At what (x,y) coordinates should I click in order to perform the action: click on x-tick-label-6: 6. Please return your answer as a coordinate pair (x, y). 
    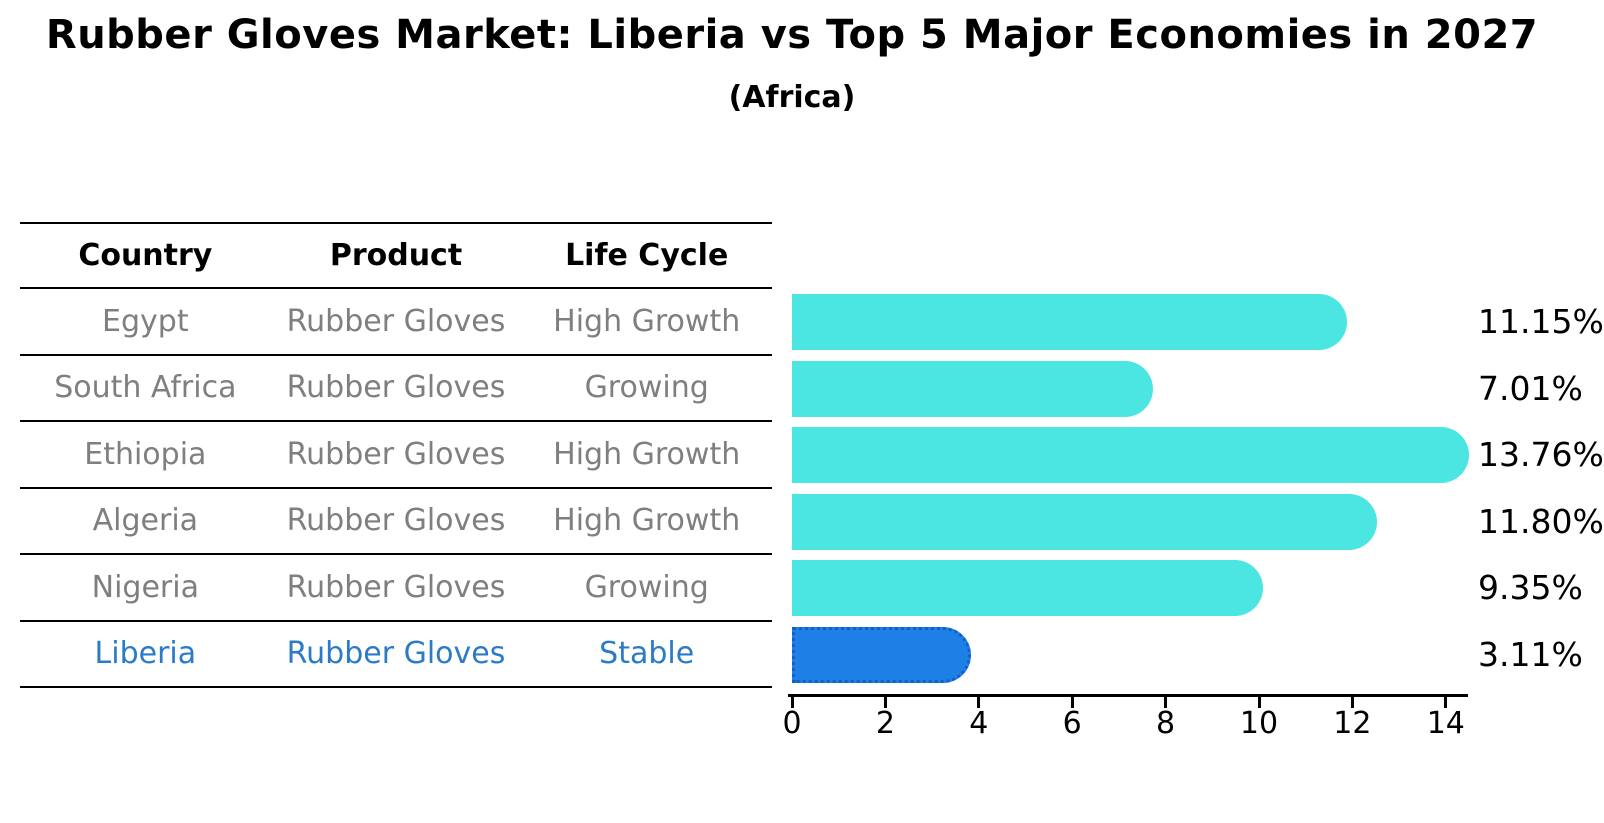
    Looking at the image, I should click on (1072, 723).